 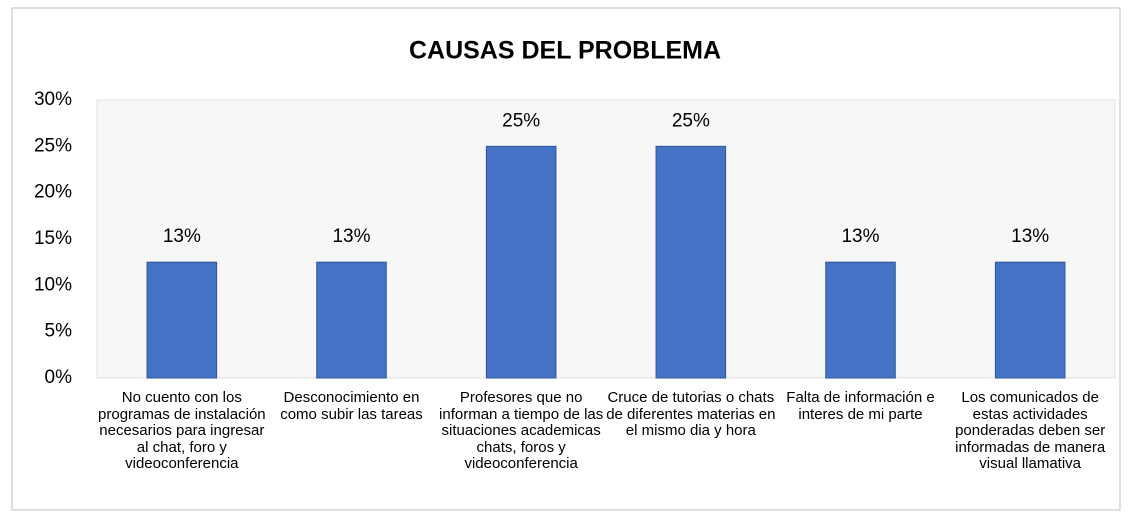 I want to click on y-tick-label: 0%, so click(x=59, y=377).